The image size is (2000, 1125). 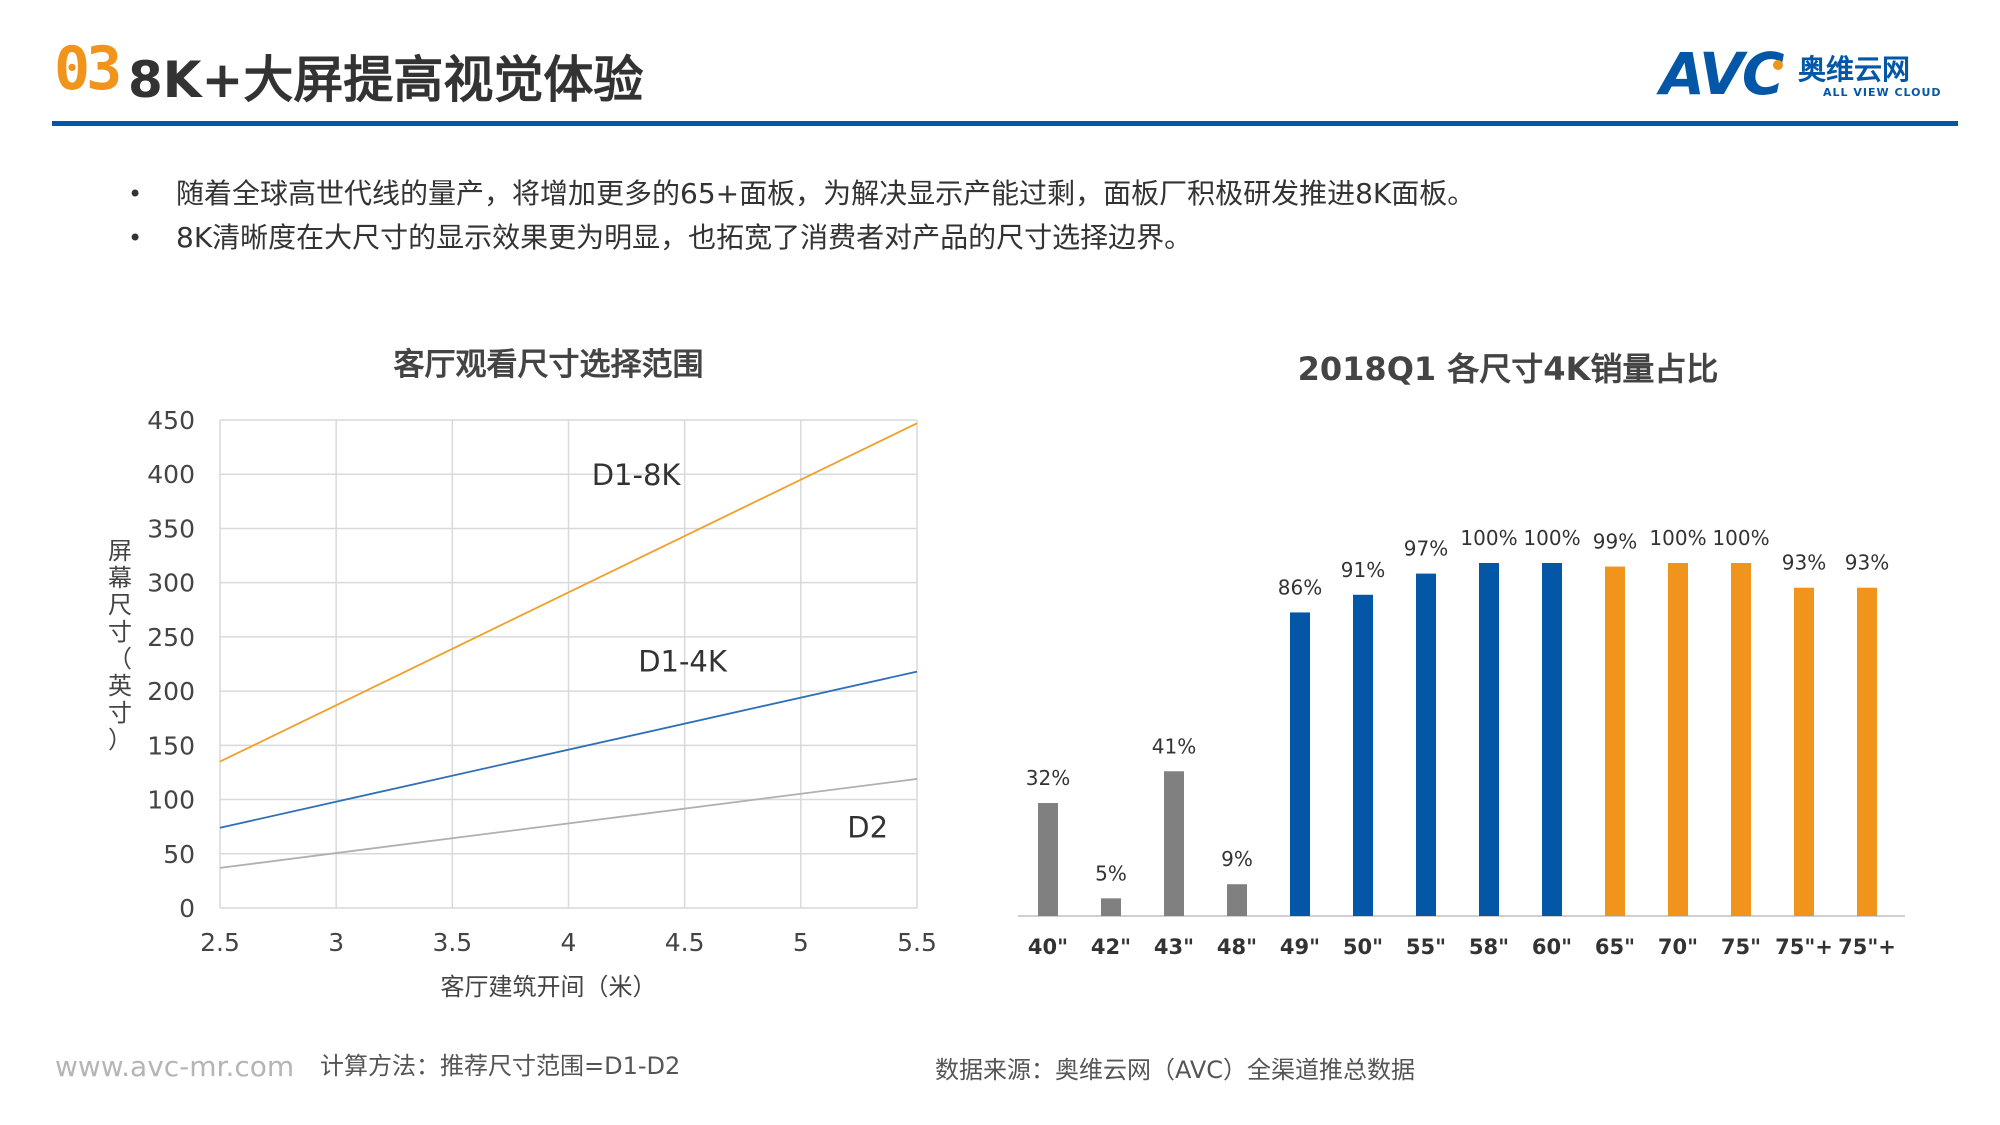 What do you see at coordinates (1237, 859) in the screenshot?
I see `bar-value-label: 9%` at bounding box center [1237, 859].